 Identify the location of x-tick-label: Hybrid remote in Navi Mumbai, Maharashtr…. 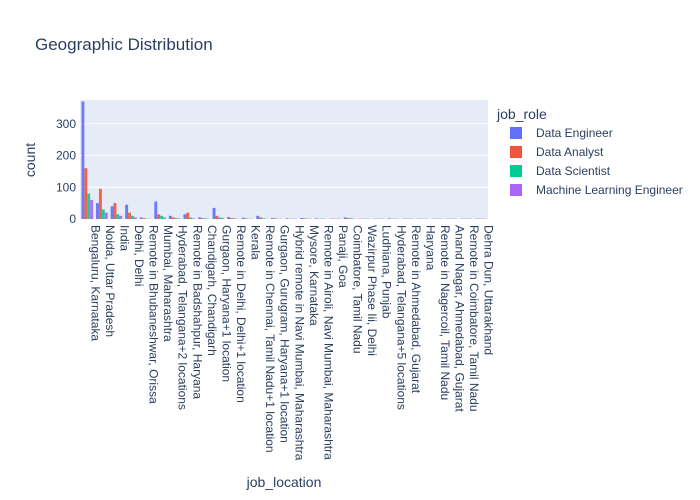
(299, 343).